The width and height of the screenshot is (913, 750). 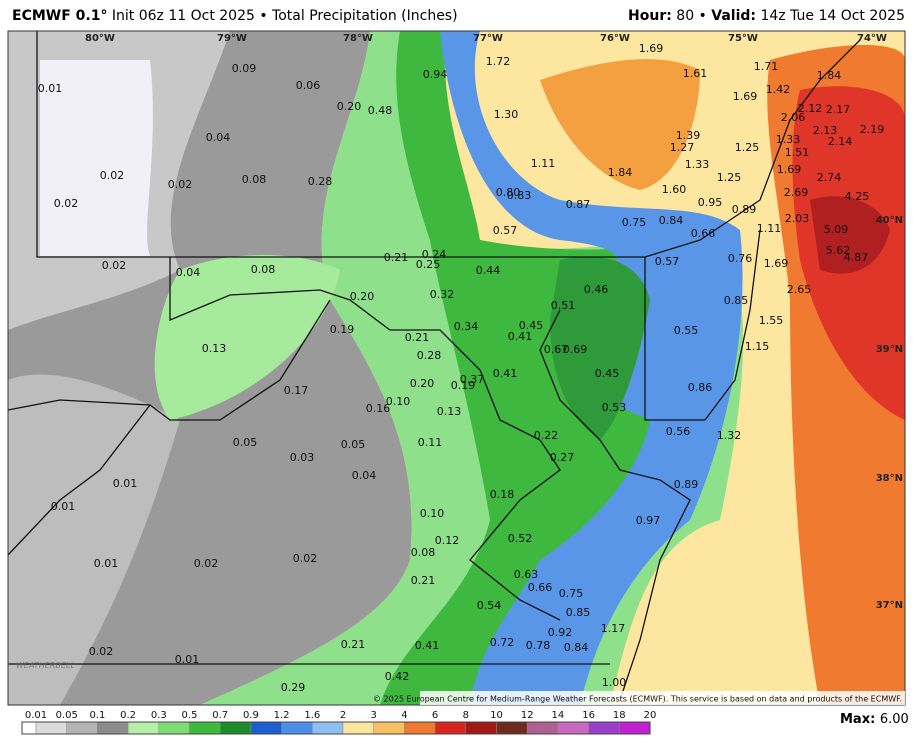 I want to click on max-label: Max:, so click(x=857, y=719).